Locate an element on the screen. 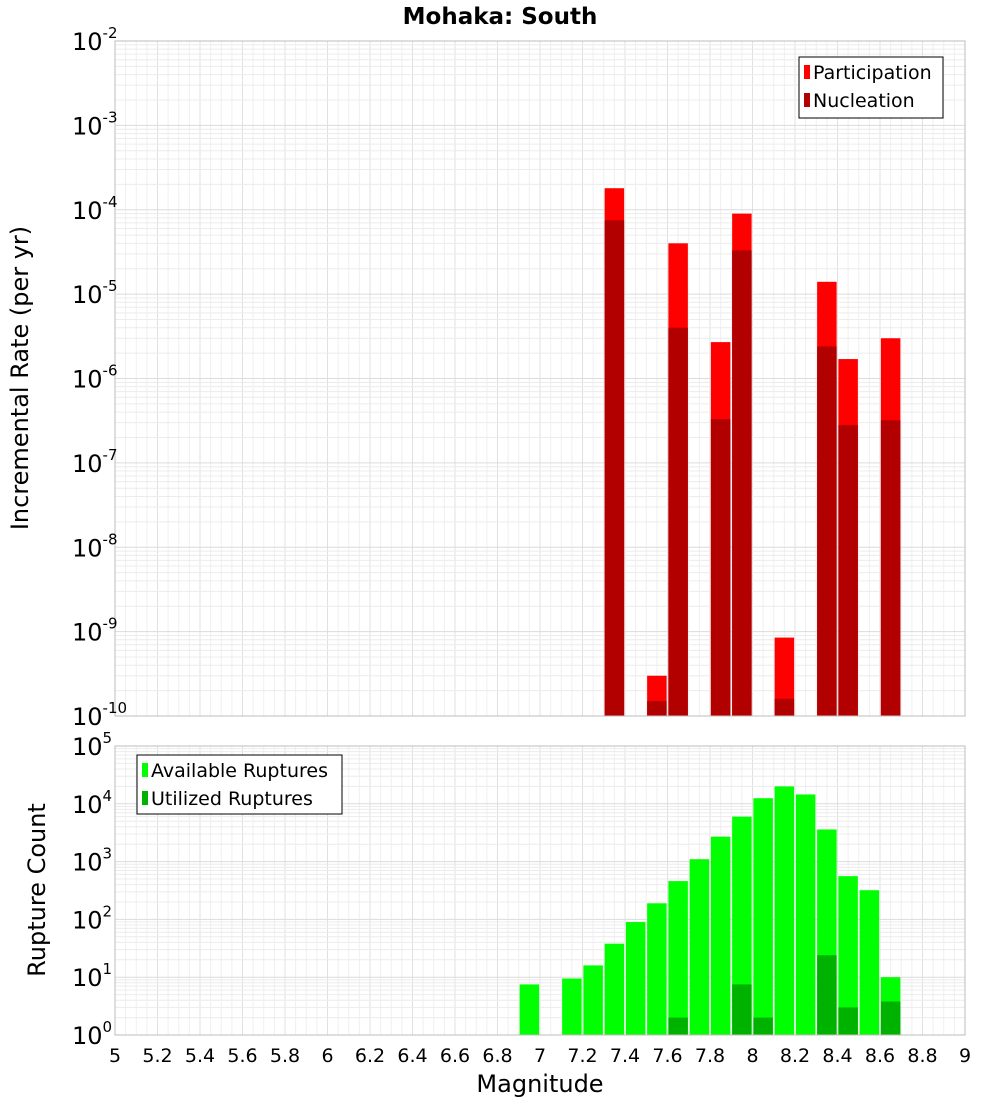 This screenshot has height=1100, width=1000. bar-participation is located at coordinates (784, 676).